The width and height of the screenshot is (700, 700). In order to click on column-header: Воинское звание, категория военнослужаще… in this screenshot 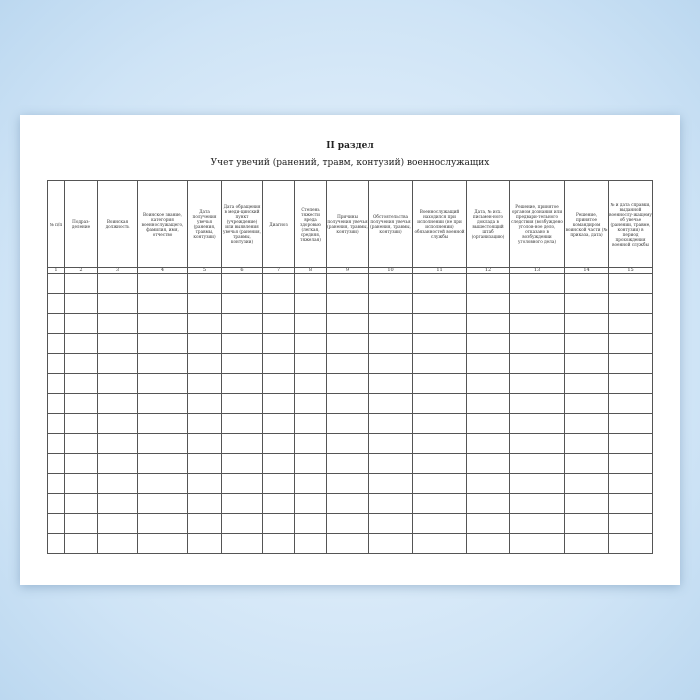, I will do `click(162, 224)`.